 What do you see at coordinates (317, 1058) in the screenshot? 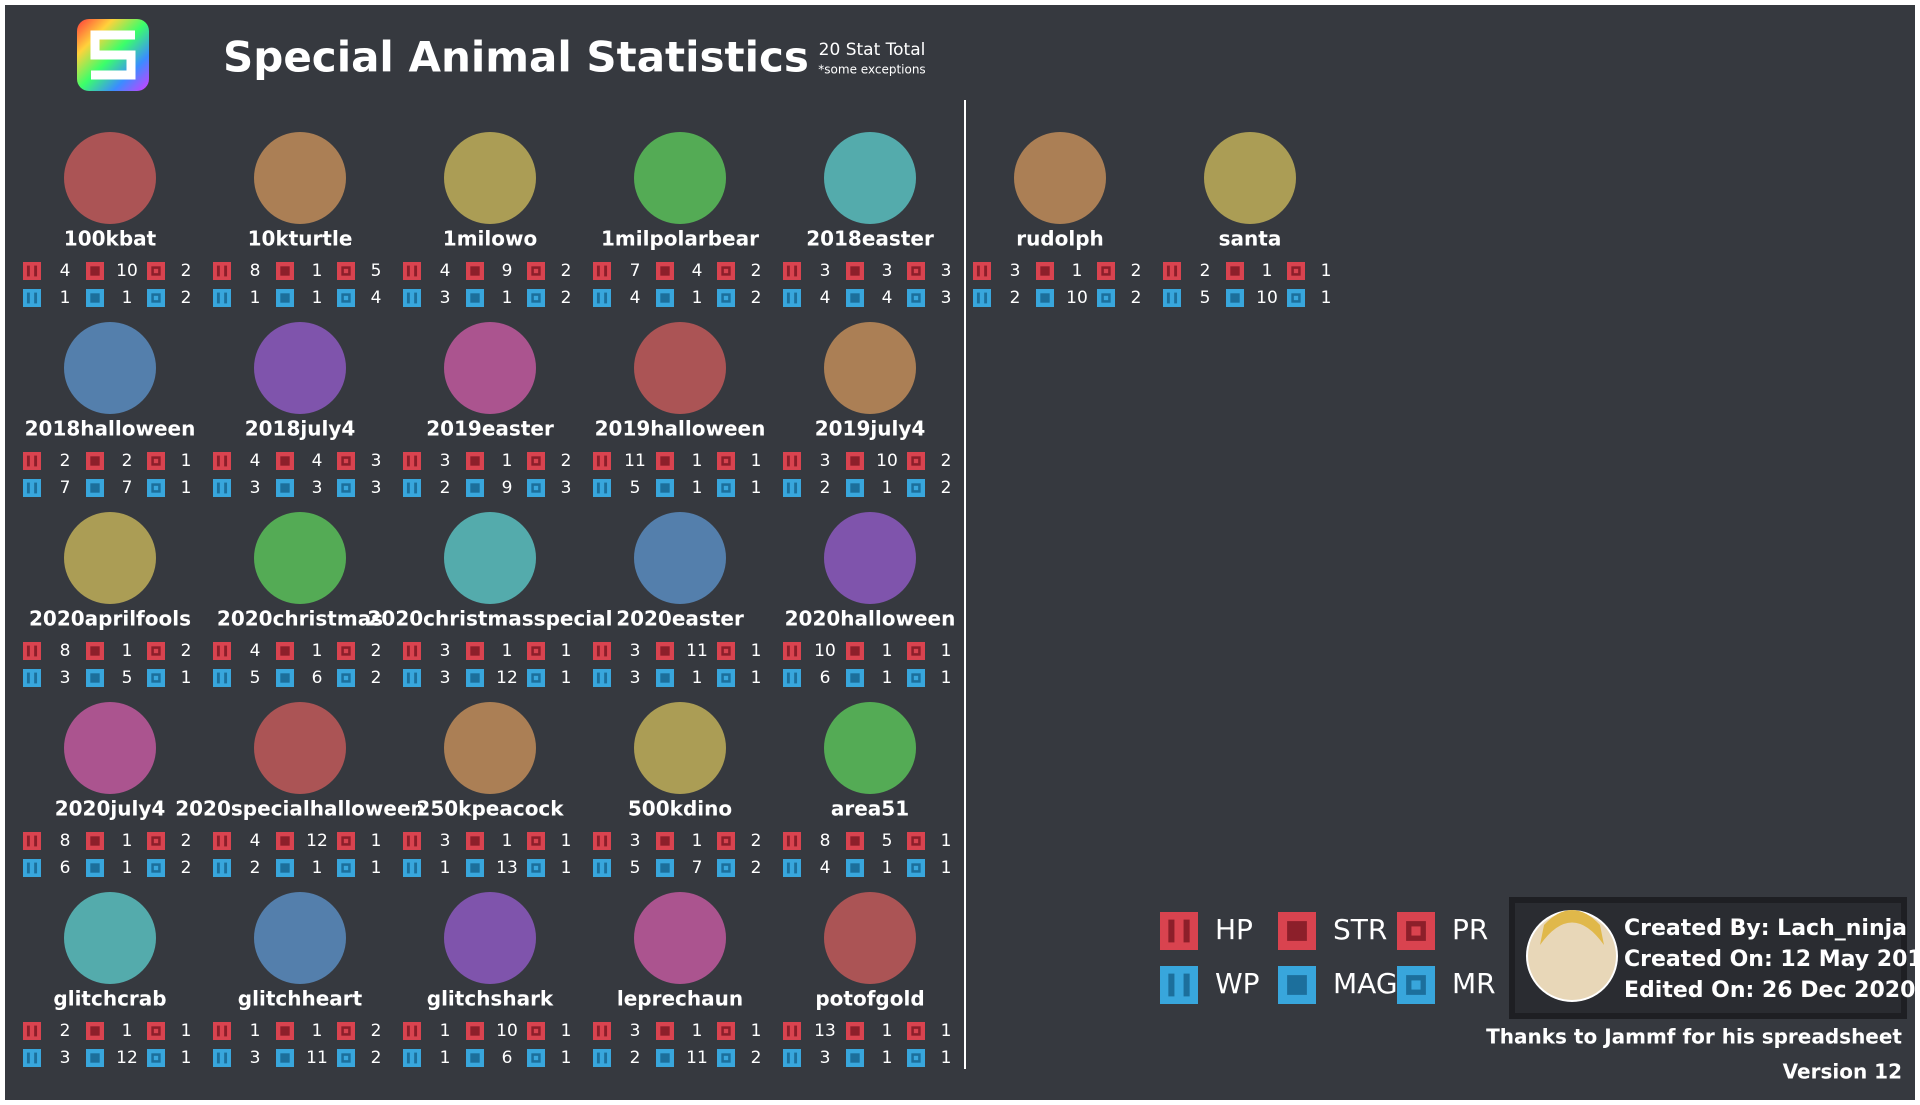
I see `stat-value: 11` at bounding box center [317, 1058].